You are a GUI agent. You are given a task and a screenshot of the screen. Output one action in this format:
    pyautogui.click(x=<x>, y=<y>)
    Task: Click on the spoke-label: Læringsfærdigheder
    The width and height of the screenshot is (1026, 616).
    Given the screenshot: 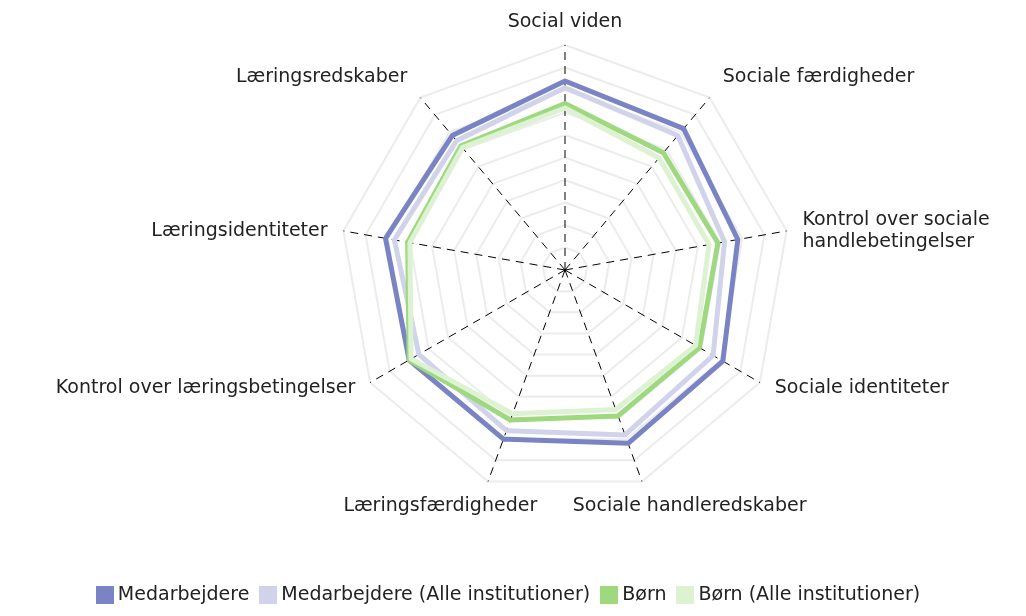 What is the action you would take?
    pyautogui.click(x=440, y=503)
    